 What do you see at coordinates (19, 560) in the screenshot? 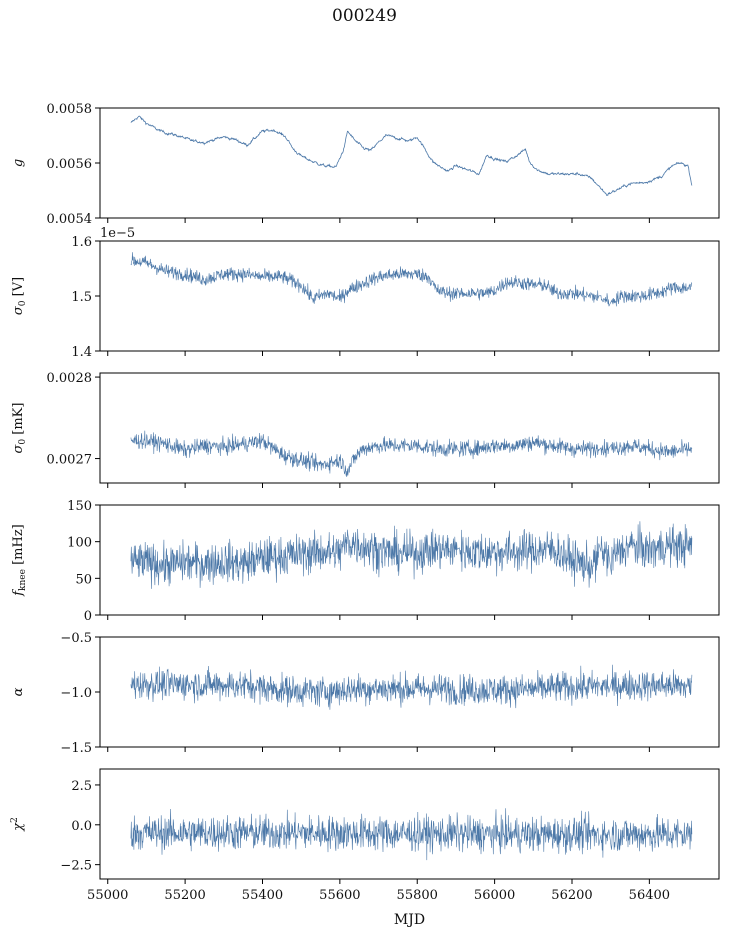
I see `y-axis-label: fknee [mHz]` at bounding box center [19, 560].